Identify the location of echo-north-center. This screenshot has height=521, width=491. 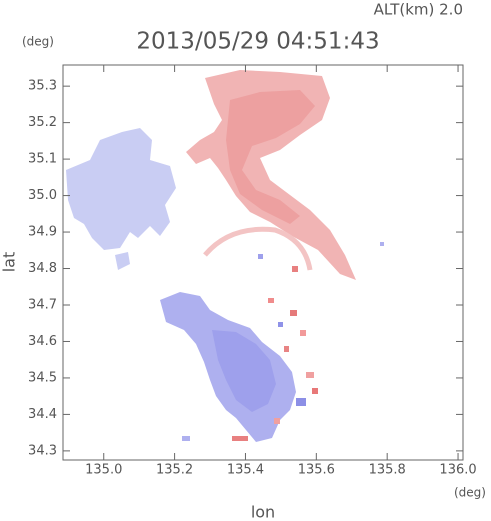
(270, 157).